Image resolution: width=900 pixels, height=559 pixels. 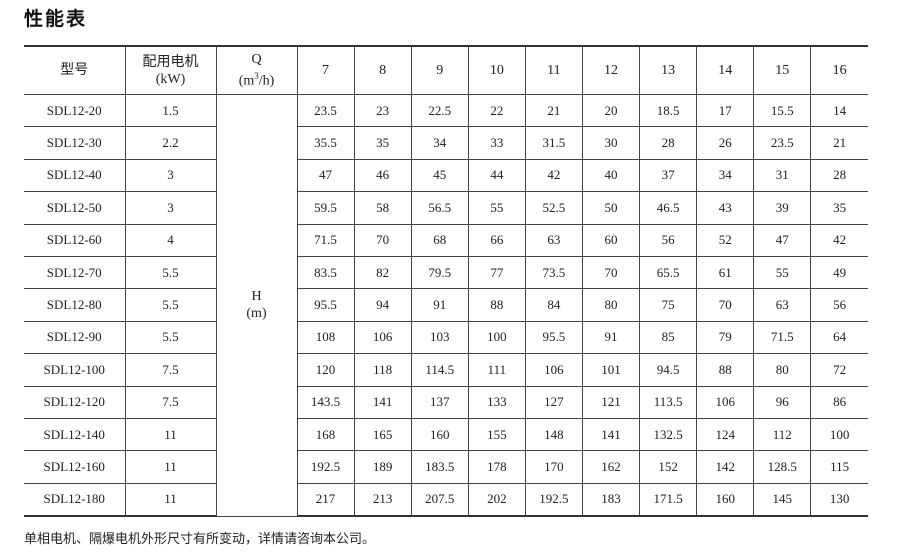 I want to click on head-value-cell: 31, so click(x=782, y=175).